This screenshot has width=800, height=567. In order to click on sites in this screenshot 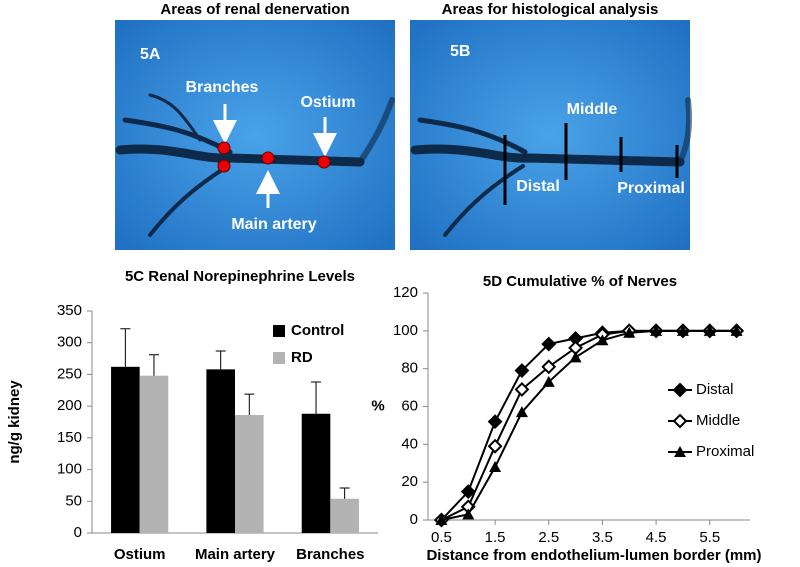, I will do `click(274, 157)`.